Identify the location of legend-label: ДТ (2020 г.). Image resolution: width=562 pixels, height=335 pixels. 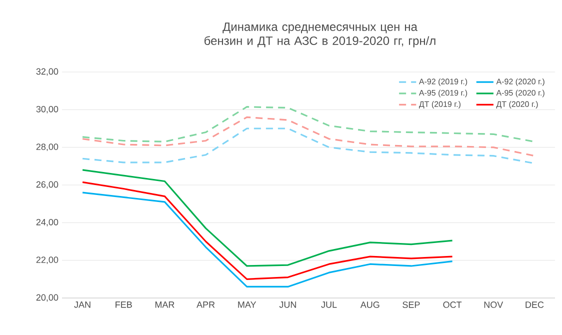
(517, 105).